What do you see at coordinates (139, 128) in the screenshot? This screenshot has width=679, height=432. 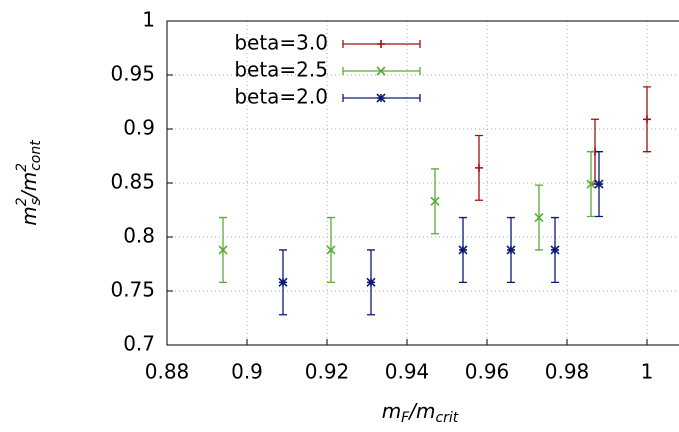 I see `y-tick-label: 0.9` at bounding box center [139, 128].